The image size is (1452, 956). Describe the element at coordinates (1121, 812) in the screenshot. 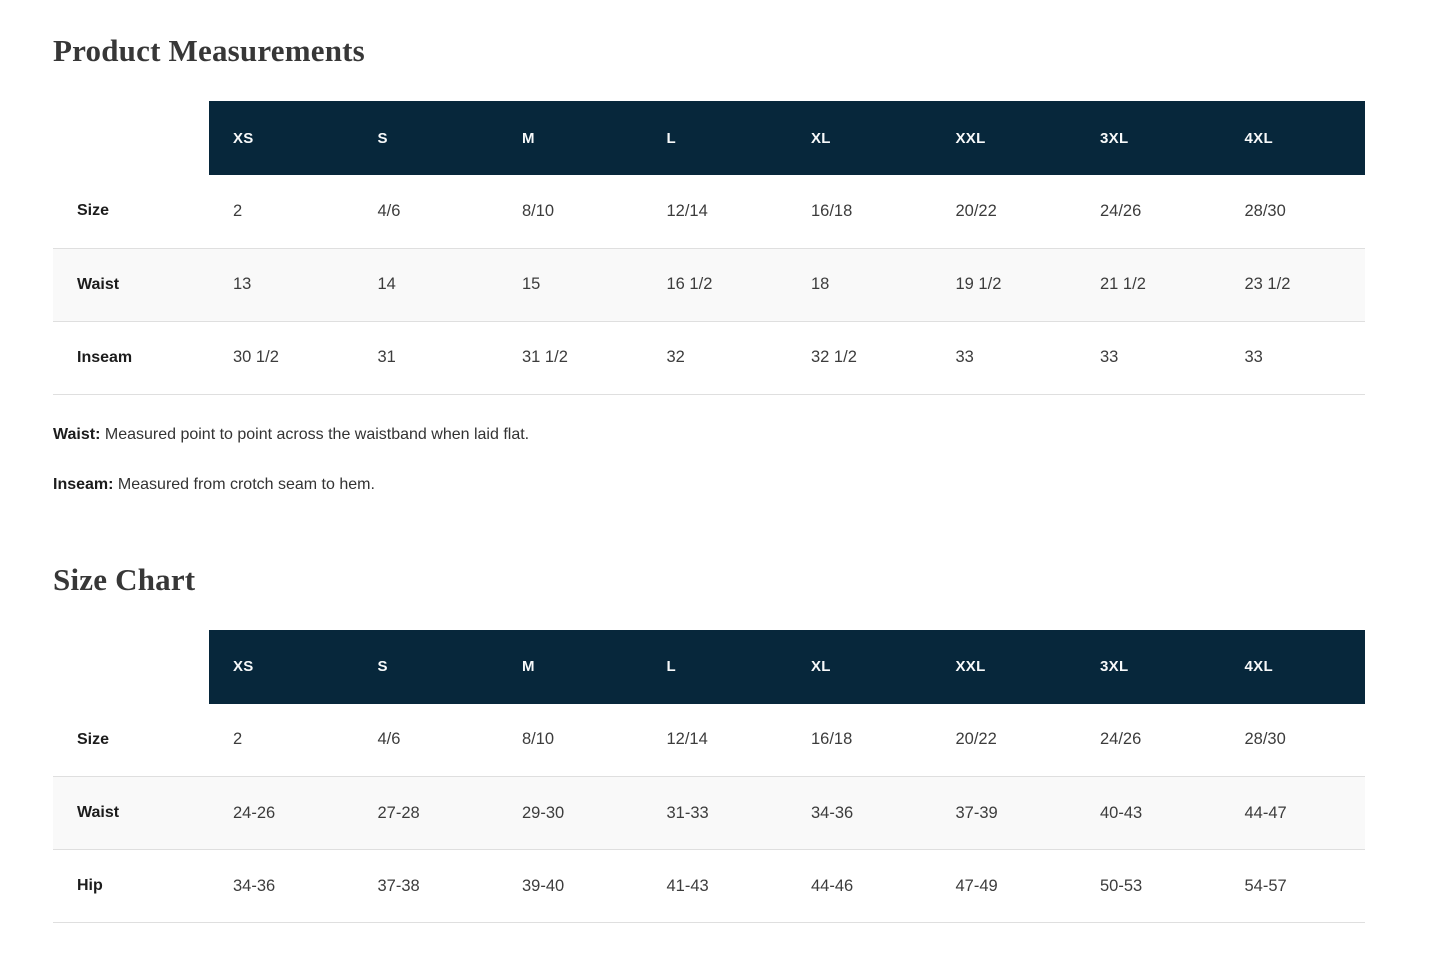

I see `table-cell: 40-43` at that location.